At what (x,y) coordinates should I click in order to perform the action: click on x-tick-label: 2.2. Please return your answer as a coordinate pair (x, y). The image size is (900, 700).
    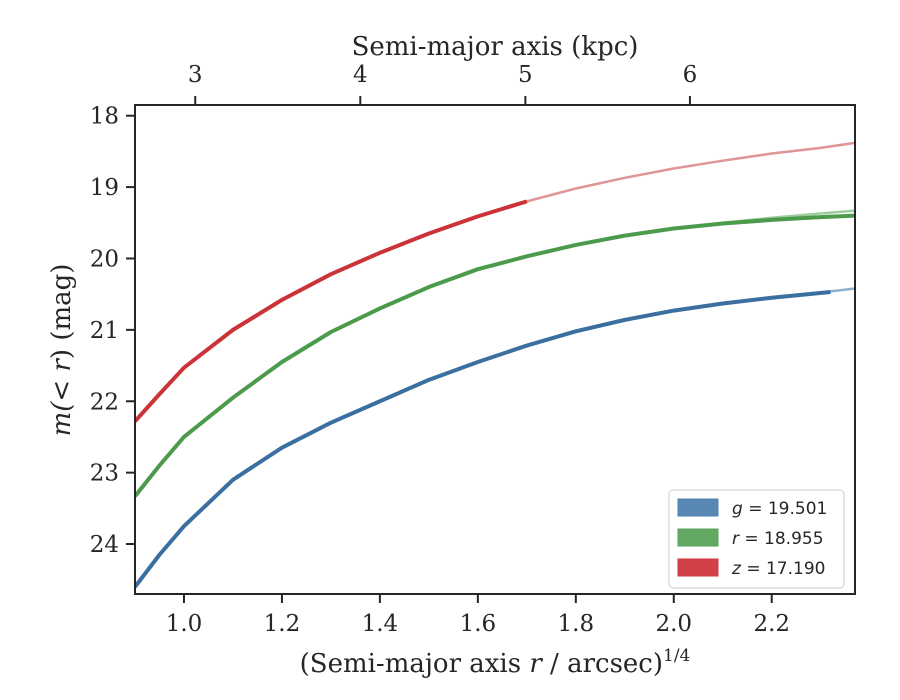
    Looking at the image, I should click on (771, 624).